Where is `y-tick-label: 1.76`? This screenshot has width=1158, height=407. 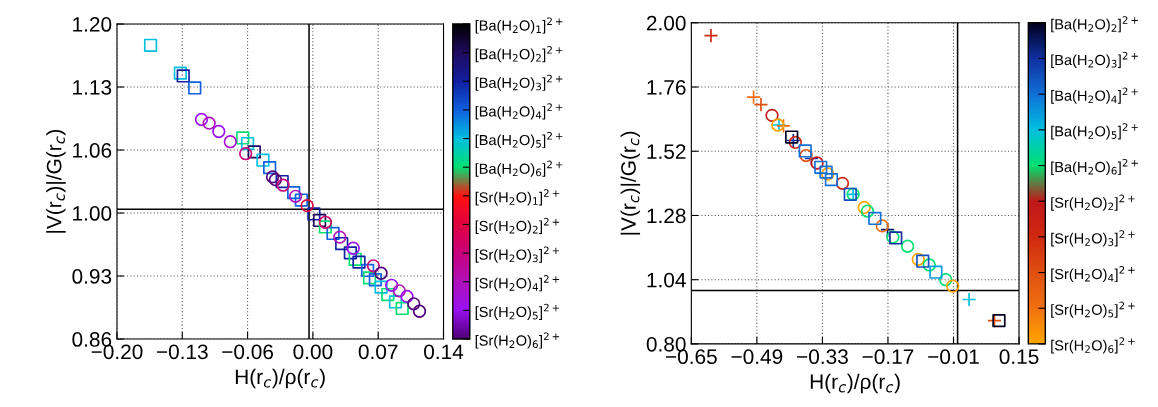
y-tick-label: 1.76 is located at coordinates (666, 87).